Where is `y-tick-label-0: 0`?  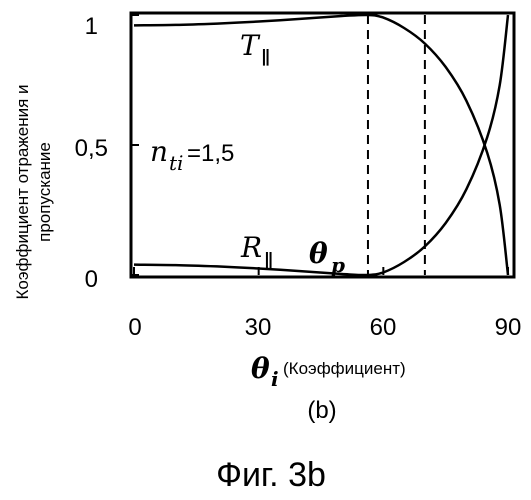
y-tick-label-0: 0 is located at coordinates (91, 279).